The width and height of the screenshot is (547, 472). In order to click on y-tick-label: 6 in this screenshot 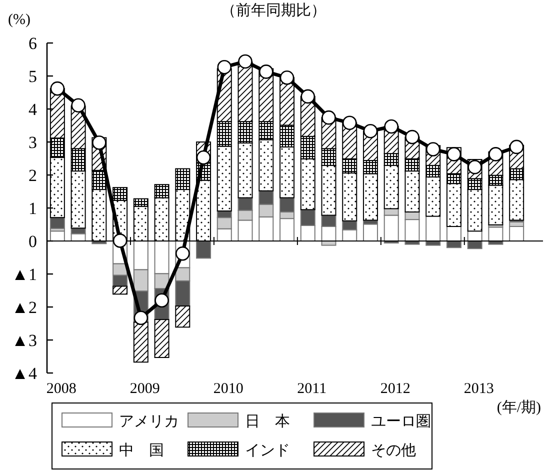, I will do `click(32, 43)`.